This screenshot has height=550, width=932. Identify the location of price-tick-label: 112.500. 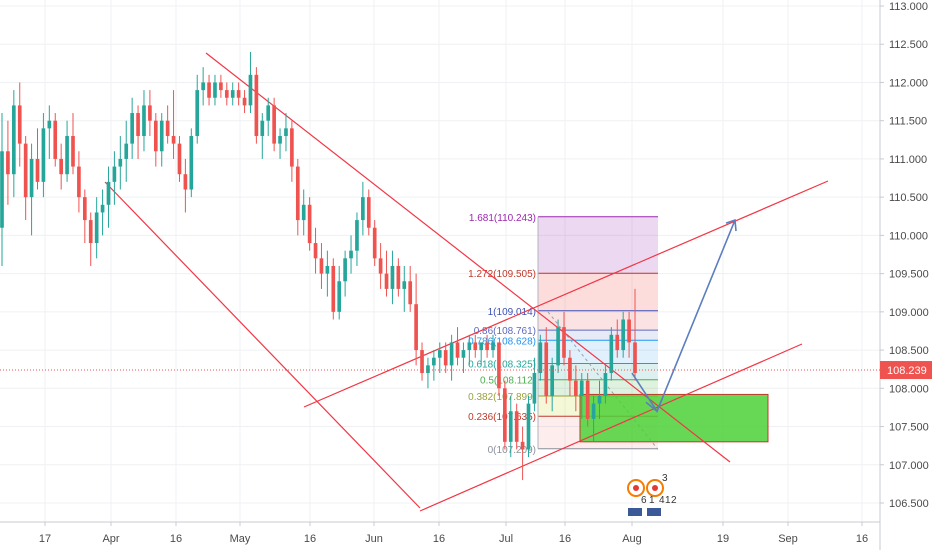
(908, 45).